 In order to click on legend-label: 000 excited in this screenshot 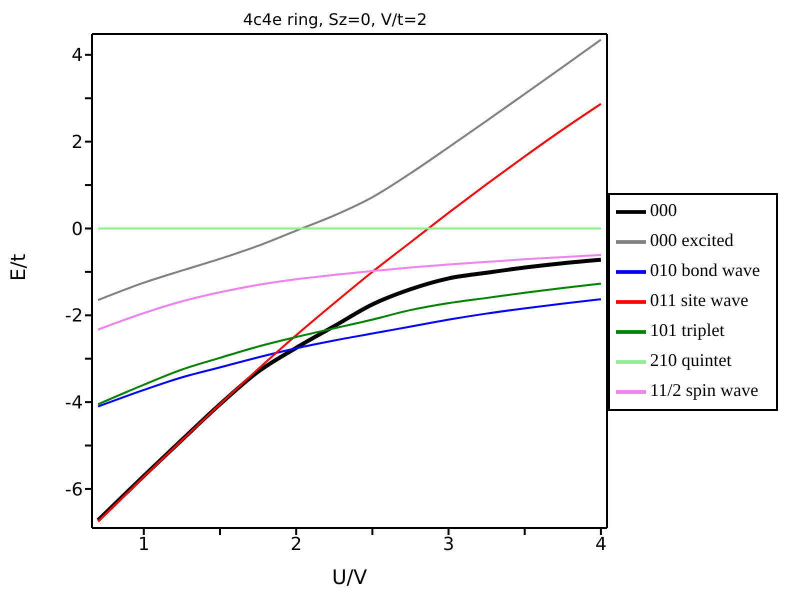, I will do `click(692, 240)`.